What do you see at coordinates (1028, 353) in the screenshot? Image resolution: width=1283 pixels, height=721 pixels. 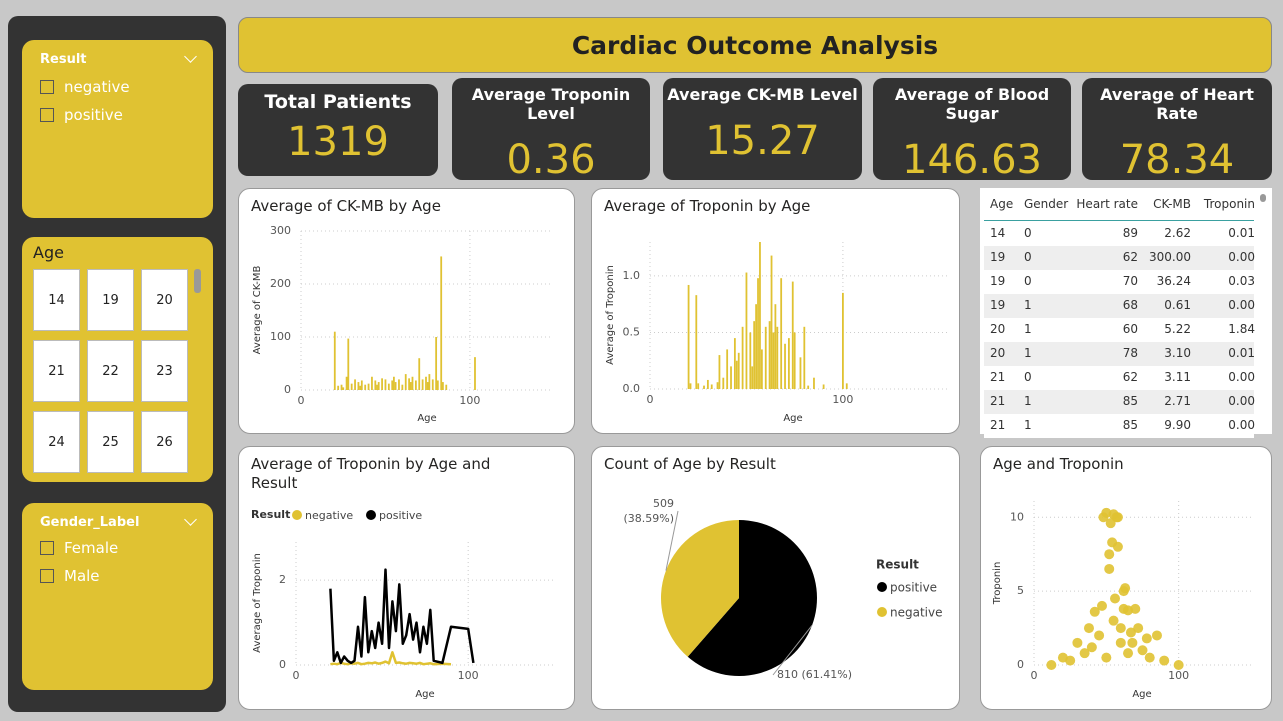 I see `table-cell: 1` at bounding box center [1028, 353].